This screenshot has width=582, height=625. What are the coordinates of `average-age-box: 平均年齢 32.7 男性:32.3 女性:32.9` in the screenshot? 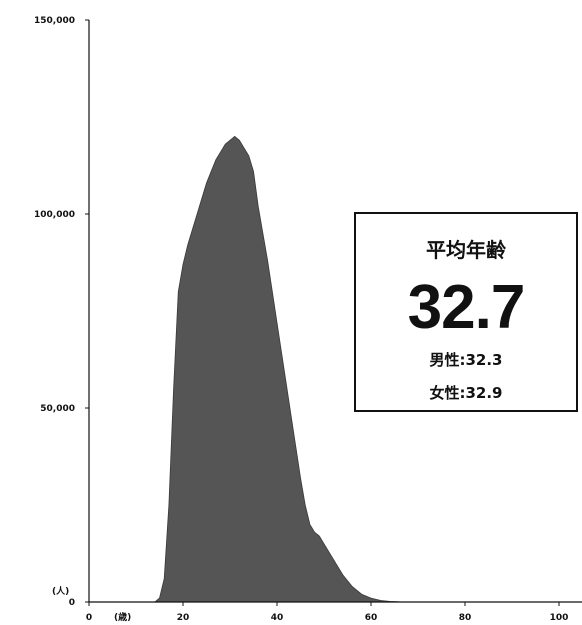 It's located at (466, 312).